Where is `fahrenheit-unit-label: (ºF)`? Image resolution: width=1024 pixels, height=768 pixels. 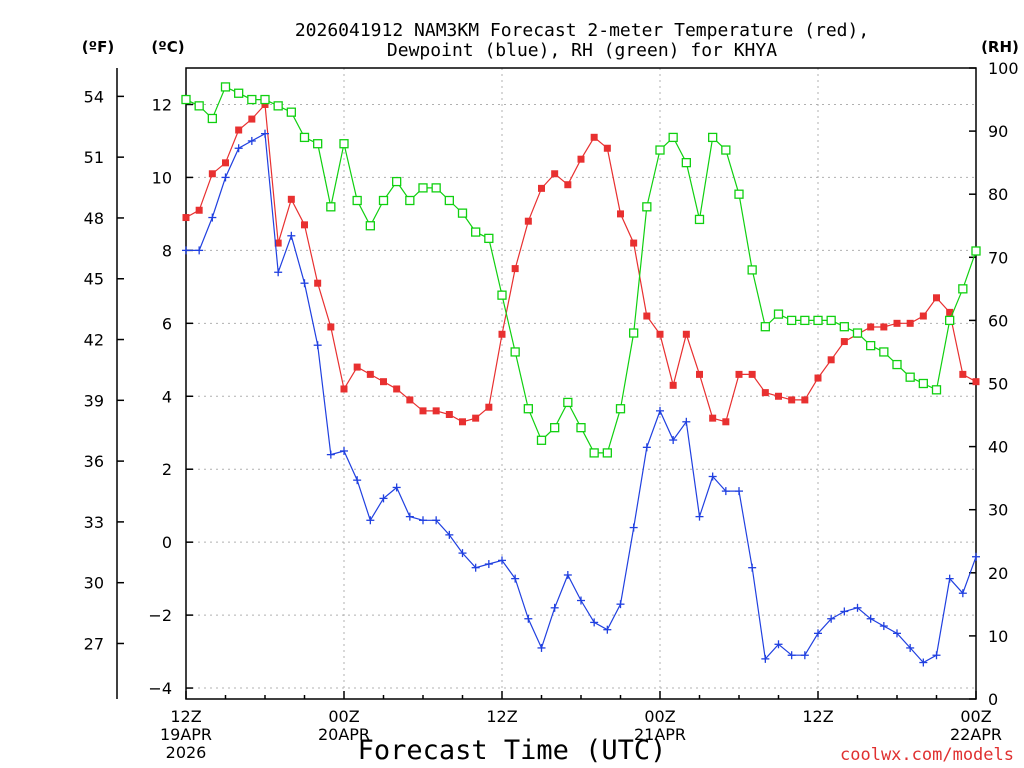 fahrenheit-unit-label: (ºF) is located at coordinates (98, 47).